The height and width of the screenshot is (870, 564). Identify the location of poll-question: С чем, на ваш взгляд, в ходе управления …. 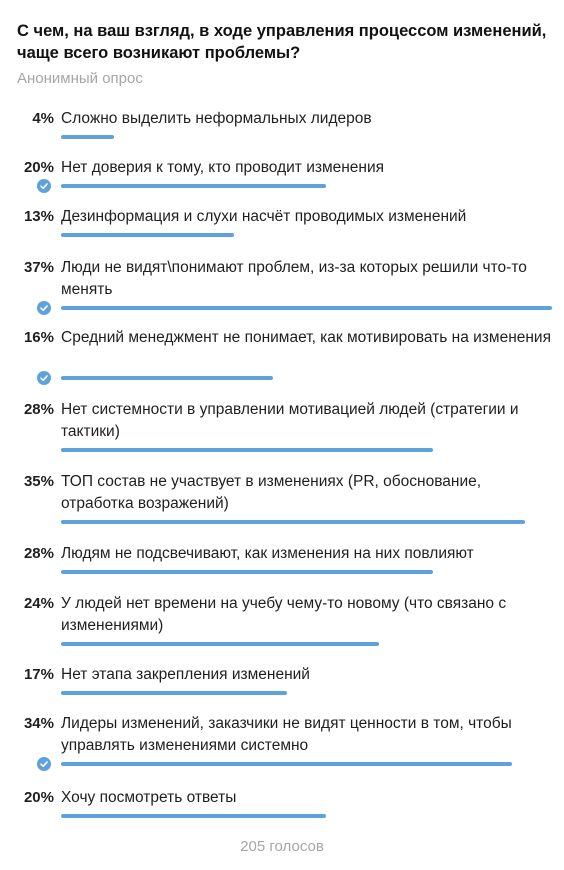
(282, 42).